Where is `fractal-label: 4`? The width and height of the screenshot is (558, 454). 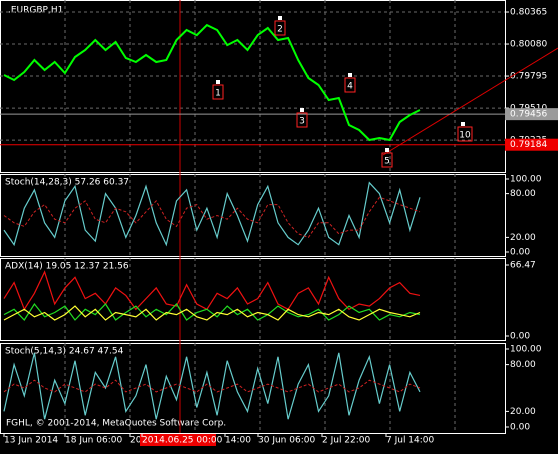 fractal-label: 4 is located at coordinates (350, 87).